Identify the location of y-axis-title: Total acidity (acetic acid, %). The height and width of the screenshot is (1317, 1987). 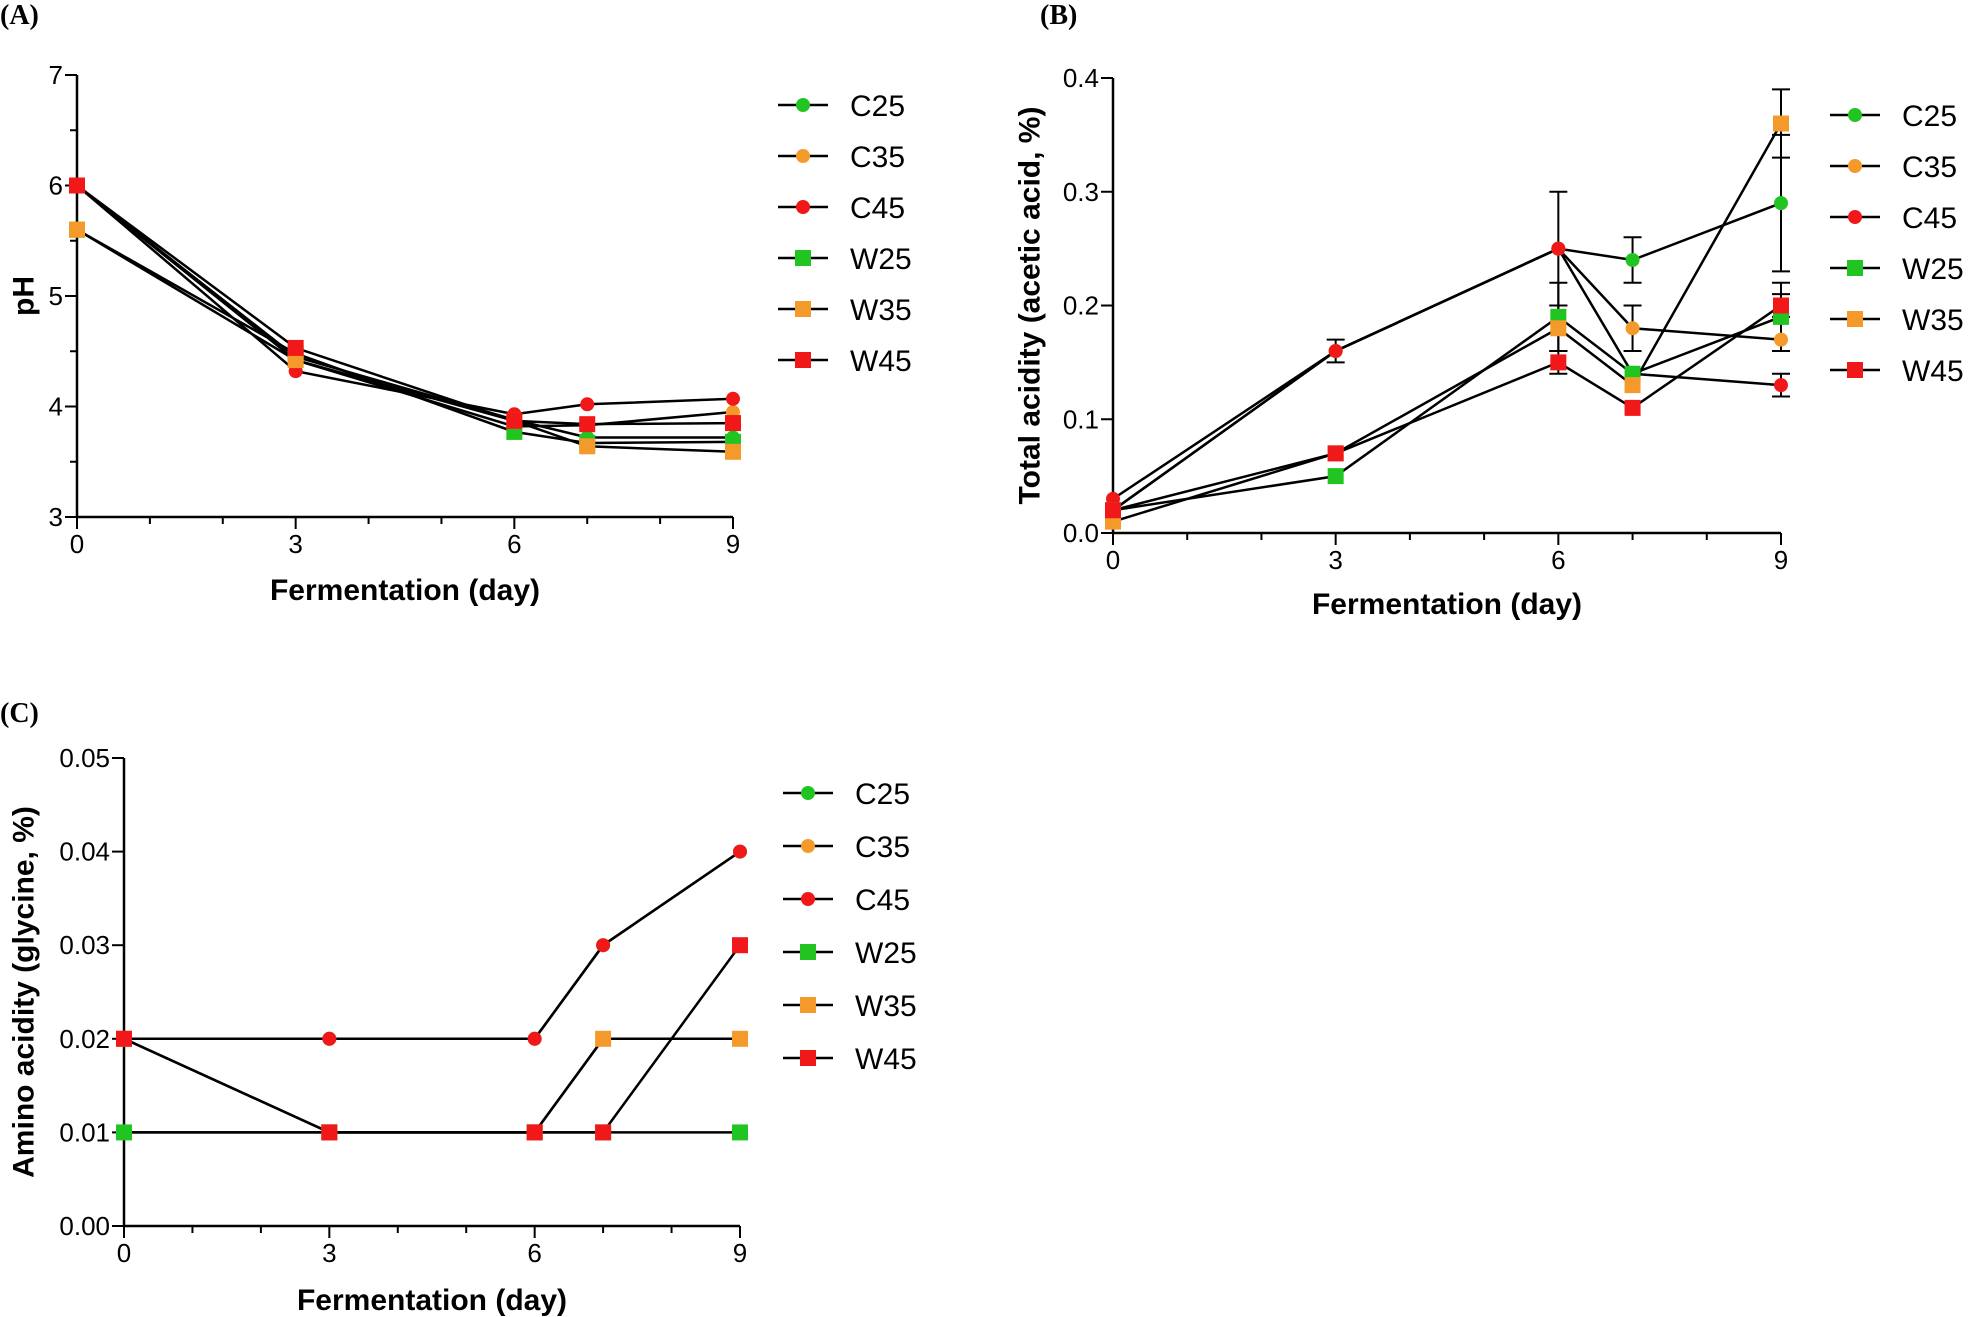
(1030, 306).